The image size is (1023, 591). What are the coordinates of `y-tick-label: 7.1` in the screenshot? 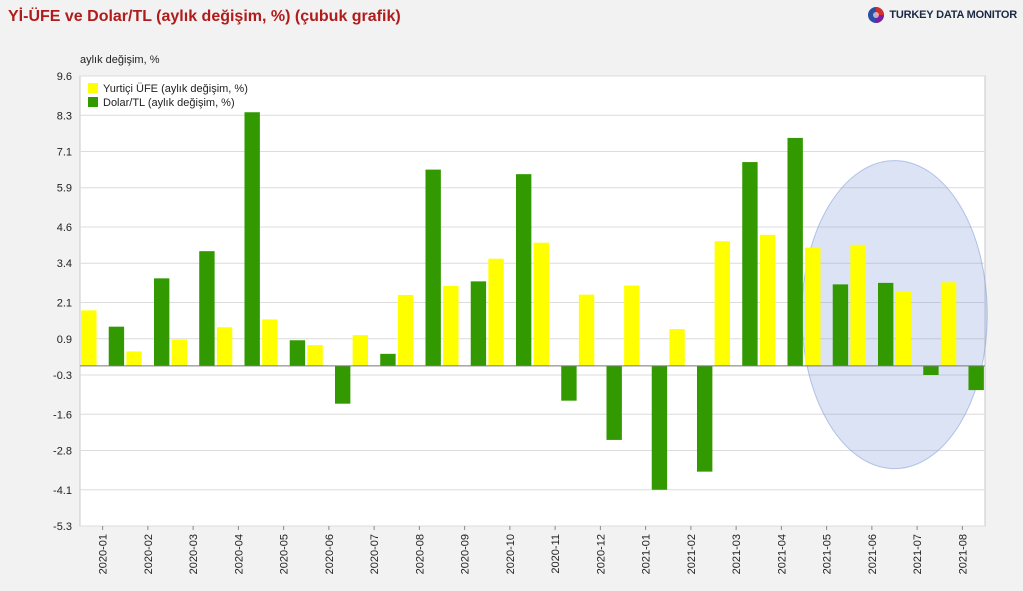 It's located at (64, 153).